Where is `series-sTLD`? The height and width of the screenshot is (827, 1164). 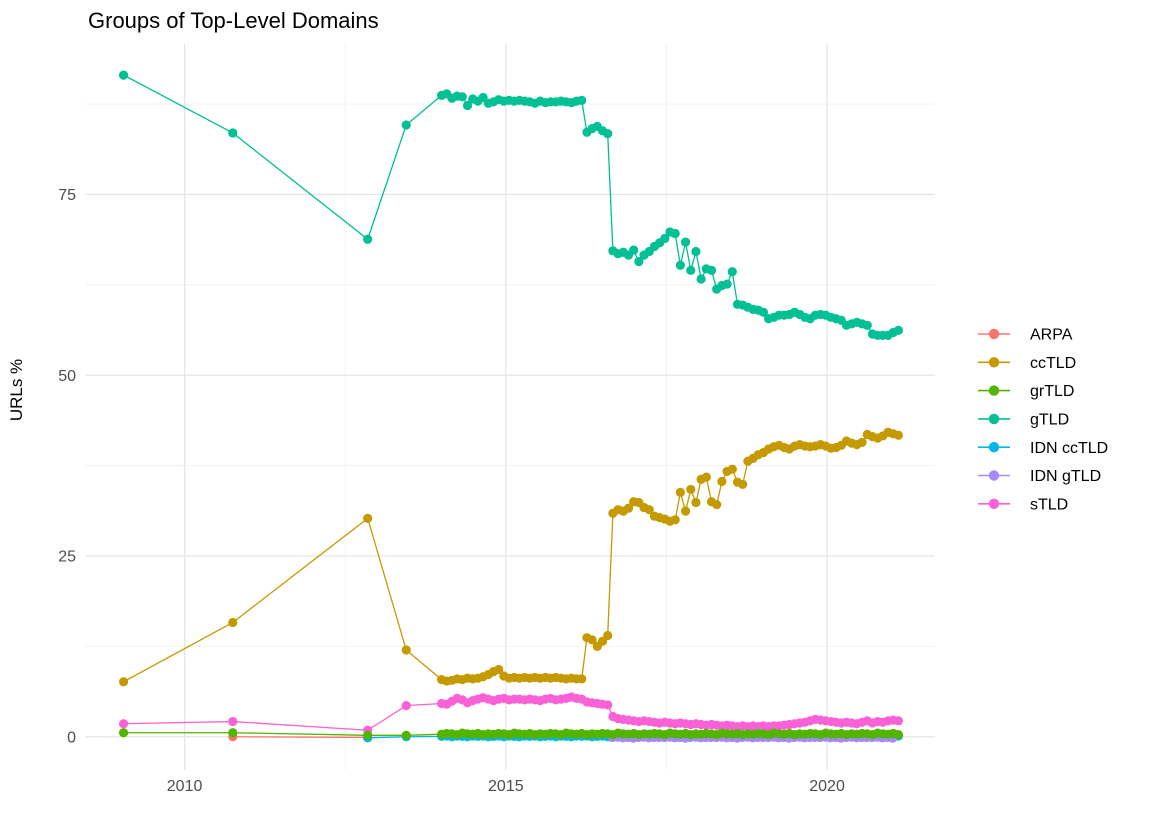 series-sTLD is located at coordinates (511, 713).